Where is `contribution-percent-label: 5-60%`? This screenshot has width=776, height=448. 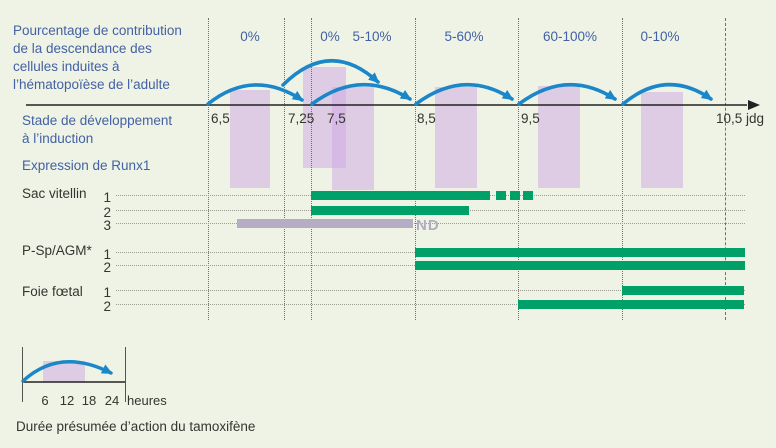
contribution-percent-label: 5-60% is located at coordinates (464, 36).